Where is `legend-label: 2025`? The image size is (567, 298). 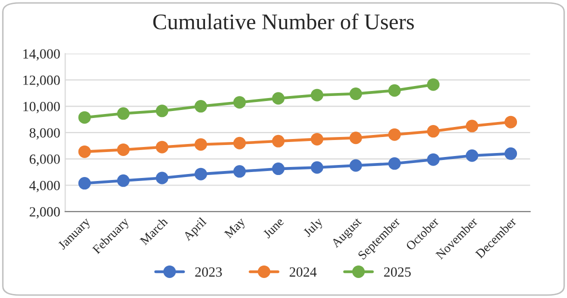
legend-label: 2025 is located at coordinates (397, 272).